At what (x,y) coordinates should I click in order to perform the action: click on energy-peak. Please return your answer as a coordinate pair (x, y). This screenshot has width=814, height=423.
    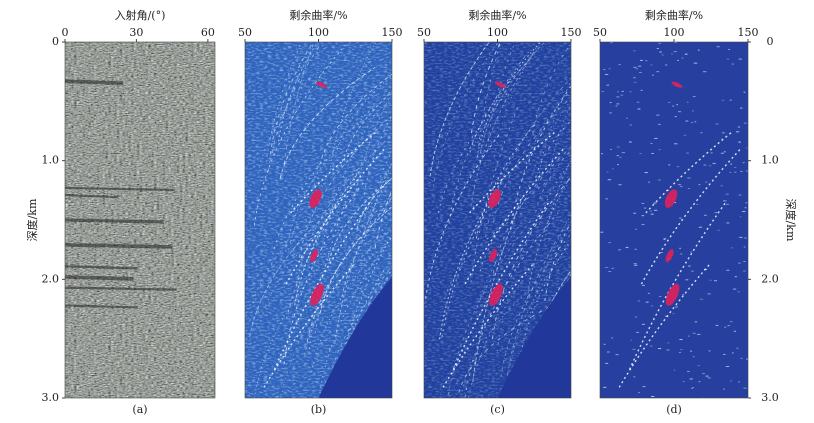
    Looking at the image, I should click on (669, 256).